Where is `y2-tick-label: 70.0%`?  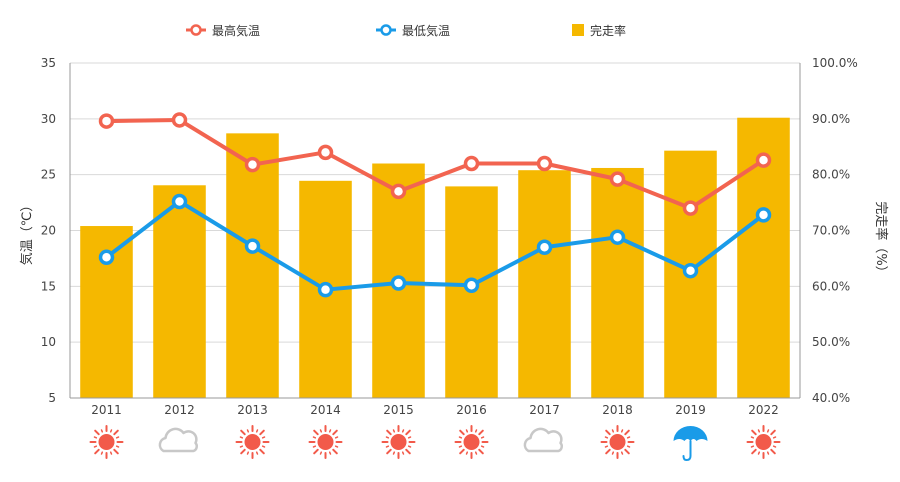 y2-tick-label: 70.0% is located at coordinates (831, 231).